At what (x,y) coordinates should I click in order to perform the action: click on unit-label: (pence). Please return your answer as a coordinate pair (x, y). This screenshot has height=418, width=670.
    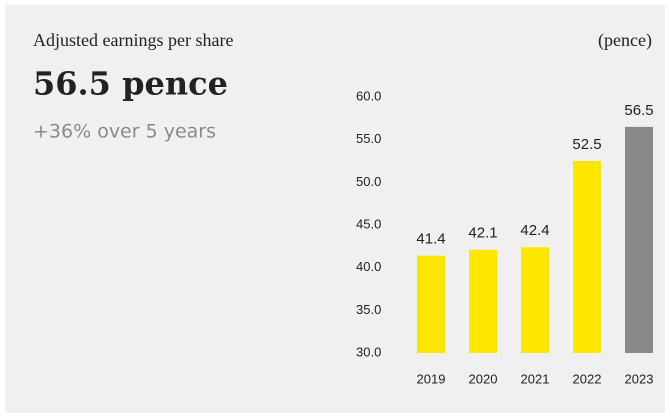
    Looking at the image, I should click on (625, 40).